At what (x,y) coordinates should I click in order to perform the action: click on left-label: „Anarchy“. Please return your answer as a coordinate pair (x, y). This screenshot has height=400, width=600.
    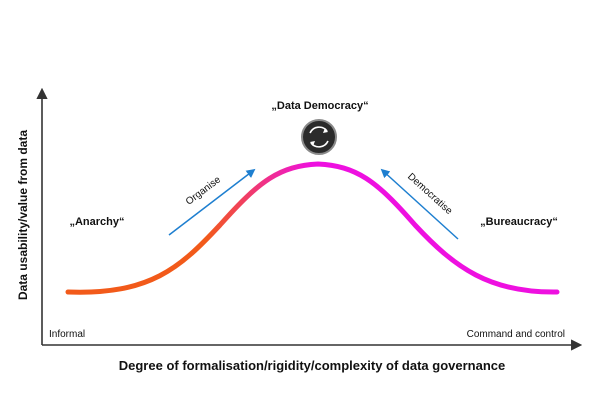
    Looking at the image, I should click on (96, 222).